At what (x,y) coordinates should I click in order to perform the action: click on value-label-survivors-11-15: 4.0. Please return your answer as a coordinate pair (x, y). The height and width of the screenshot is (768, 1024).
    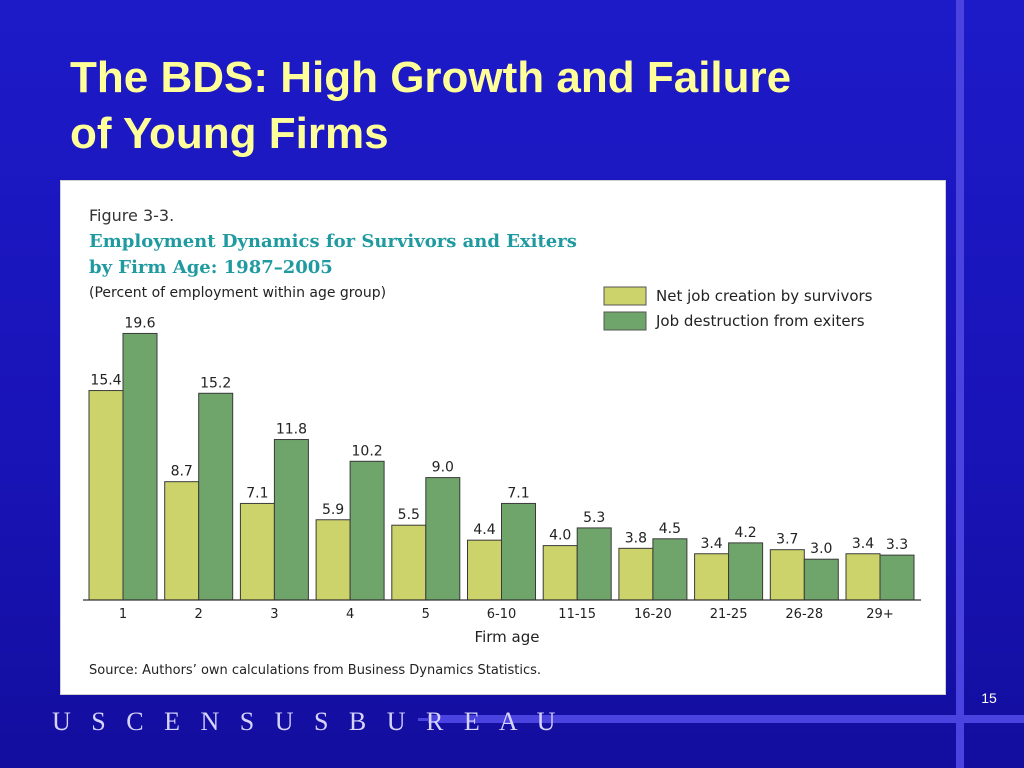
    Looking at the image, I should click on (560, 536).